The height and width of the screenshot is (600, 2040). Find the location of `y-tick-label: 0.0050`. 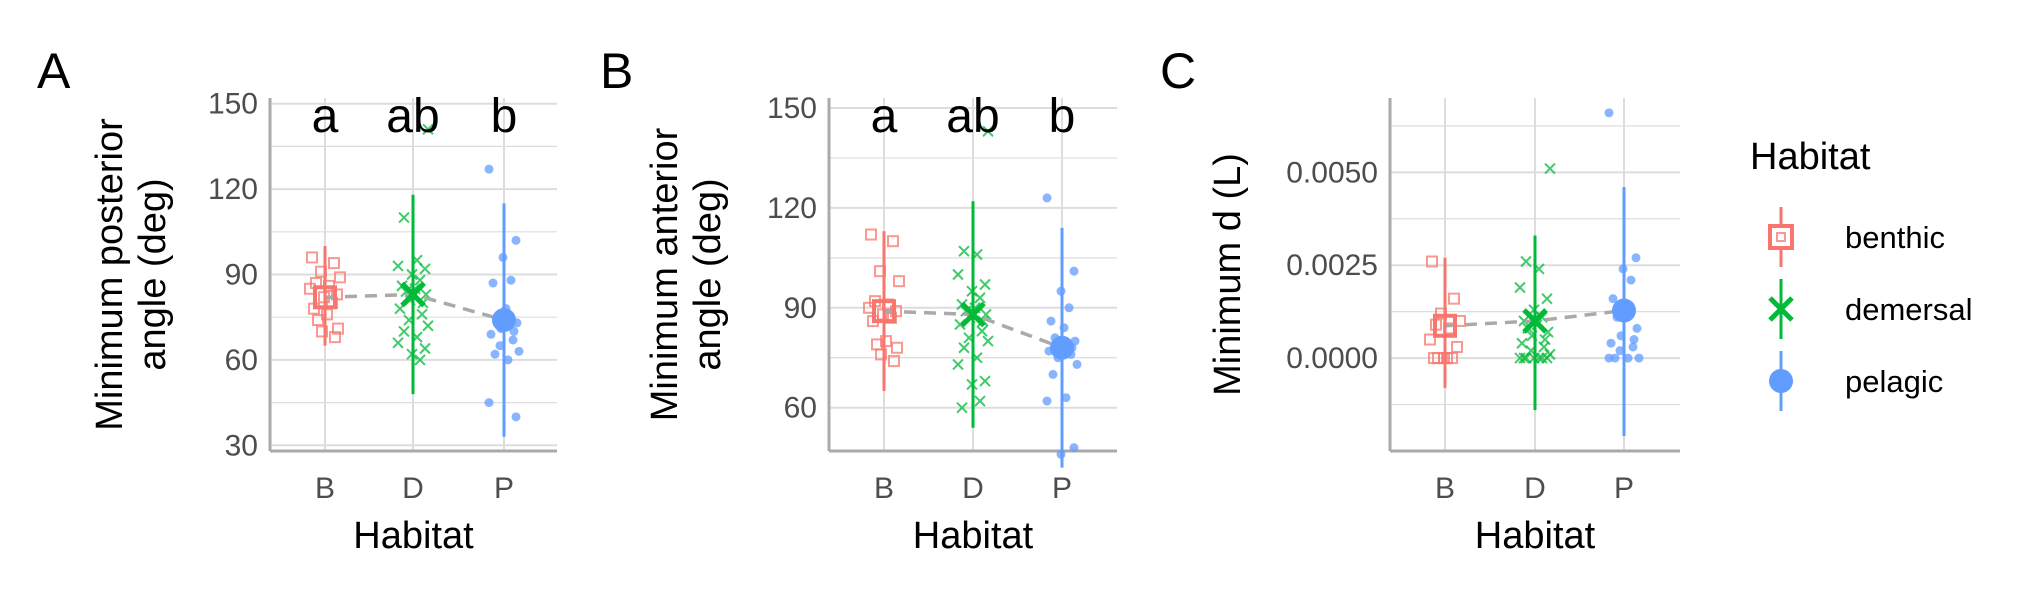

y-tick-label: 0.0050 is located at coordinates (1332, 172).